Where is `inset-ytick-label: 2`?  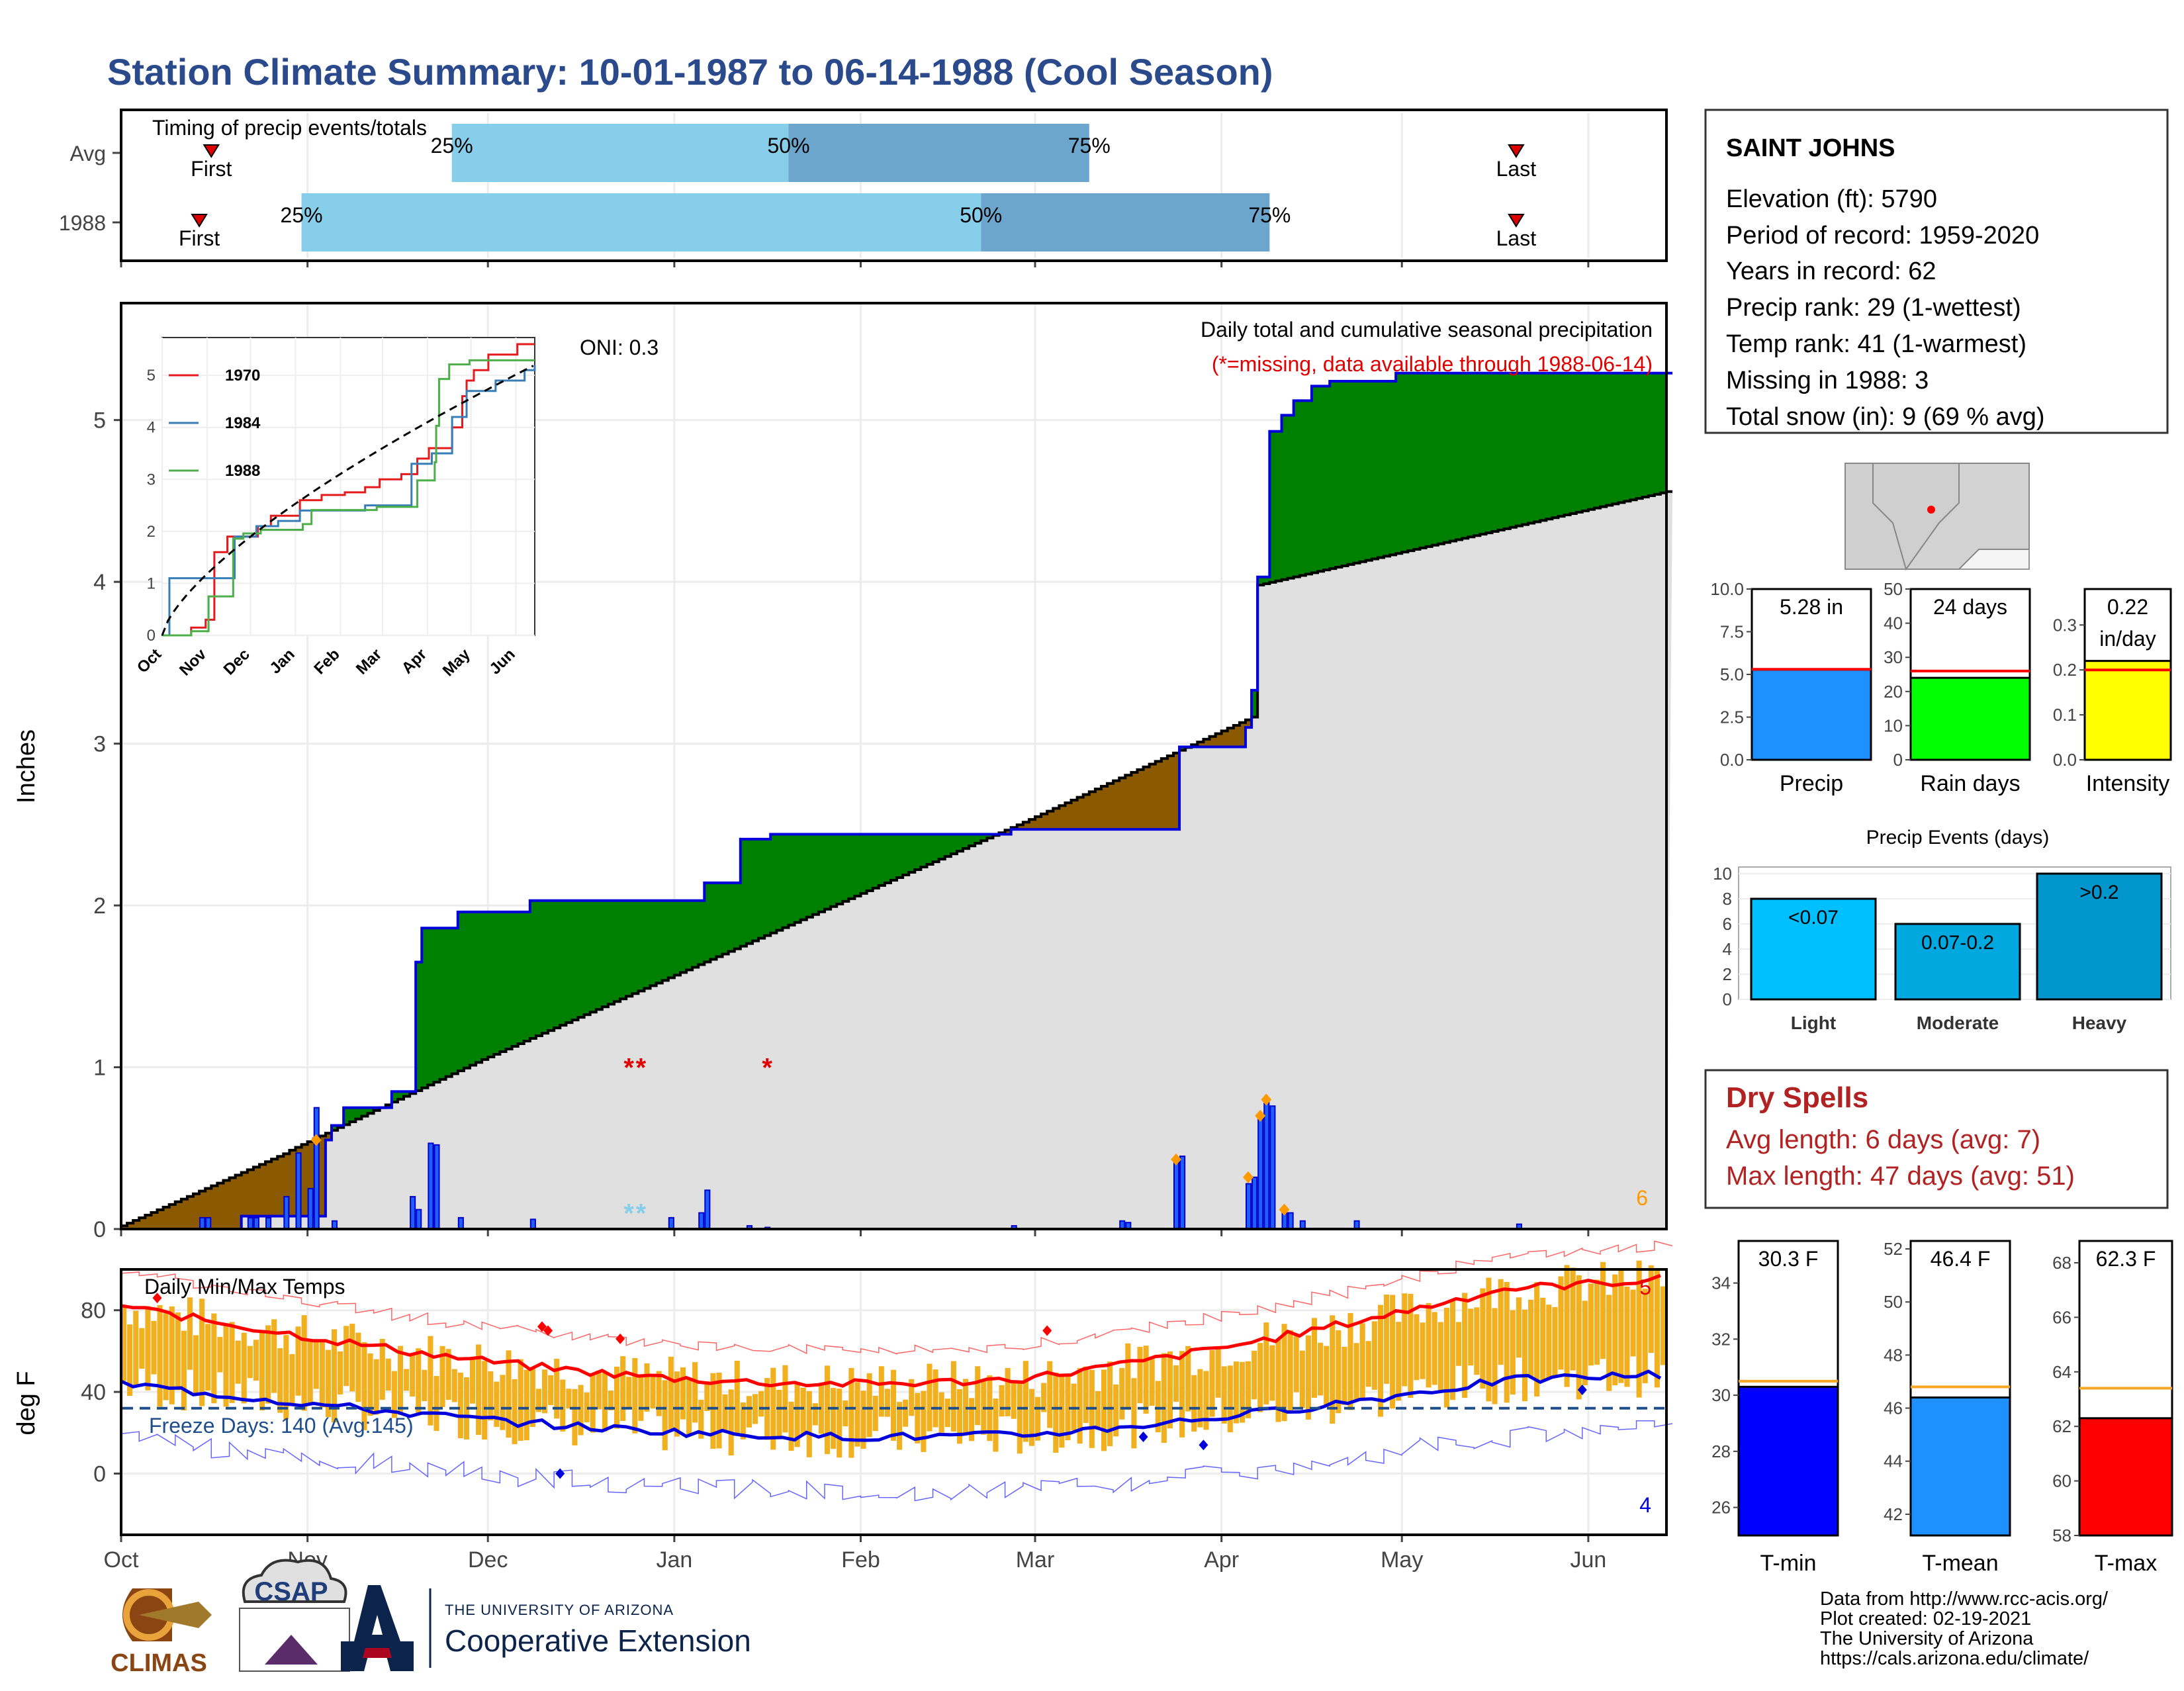 inset-ytick-label: 2 is located at coordinates (151, 532).